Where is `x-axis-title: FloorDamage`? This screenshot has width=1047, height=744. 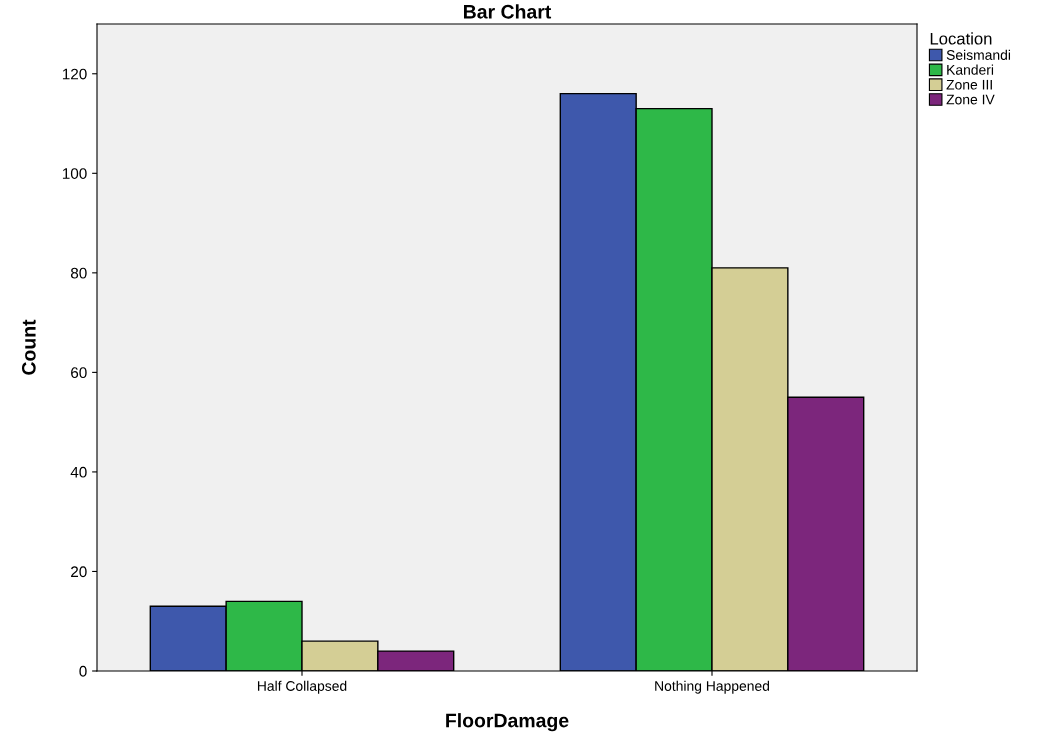 x-axis-title: FloorDamage is located at coordinates (507, 722).